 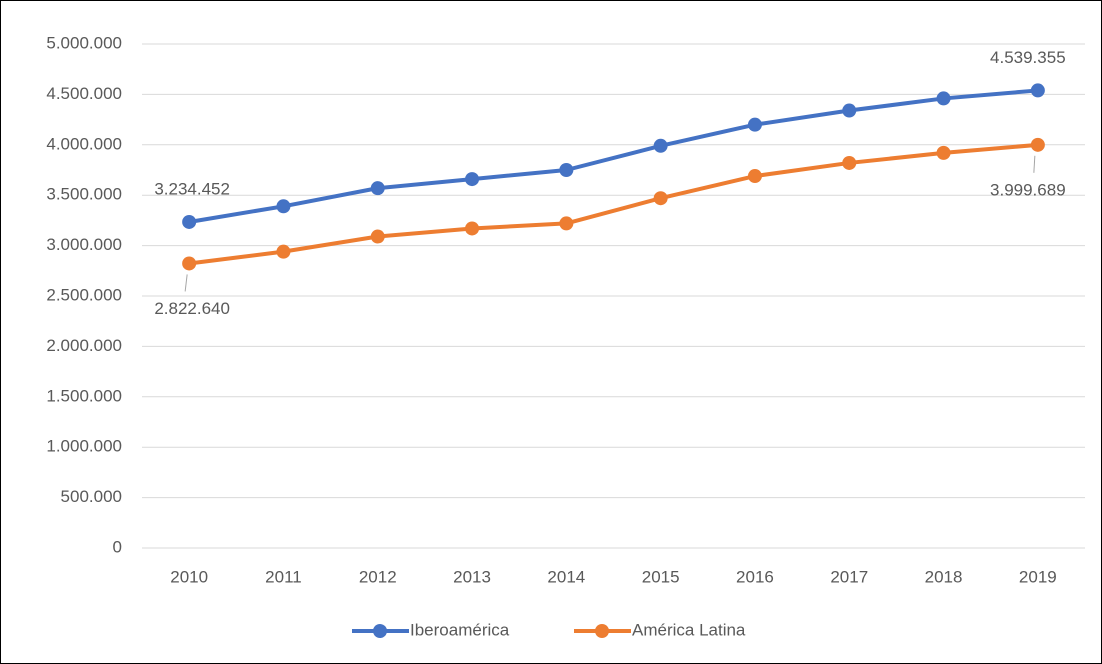 What do you see at coordinates (460, 629) in the screenshot?
I see `legend-label: Iberoamérica` at bounding box center [460, 629].